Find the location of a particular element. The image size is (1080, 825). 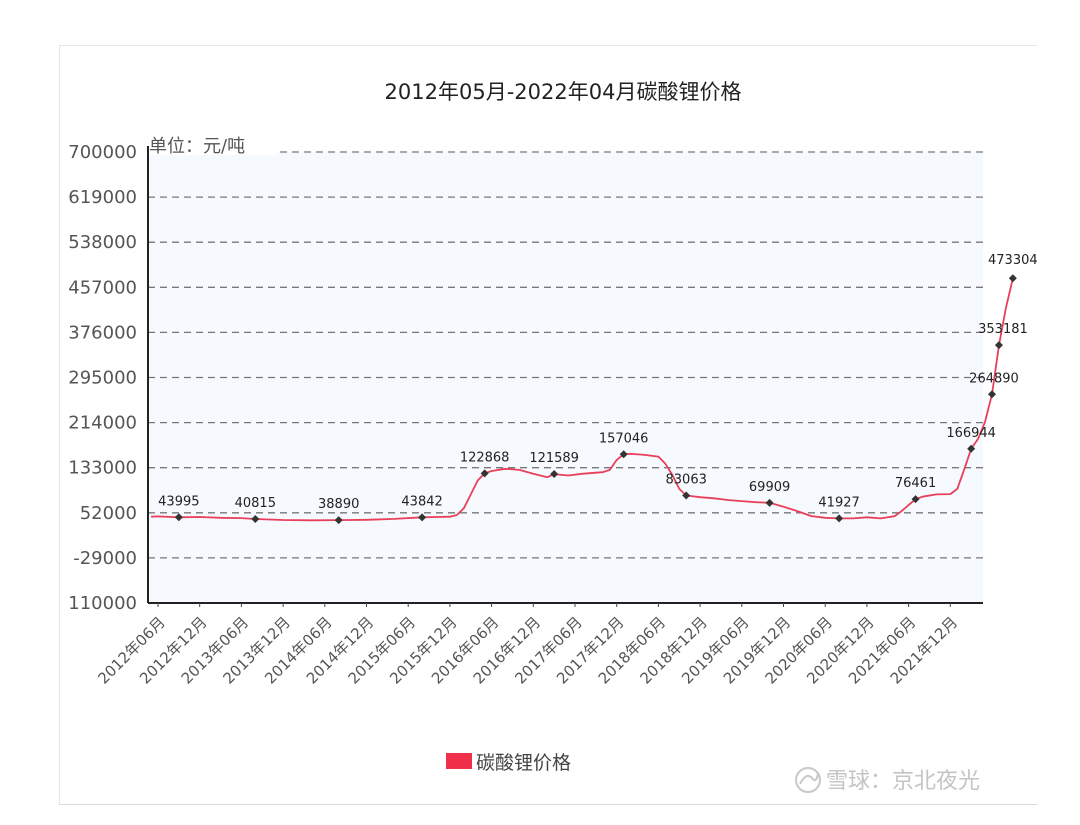

y-tick-label: 619000 is located at coordinates (102, 197).